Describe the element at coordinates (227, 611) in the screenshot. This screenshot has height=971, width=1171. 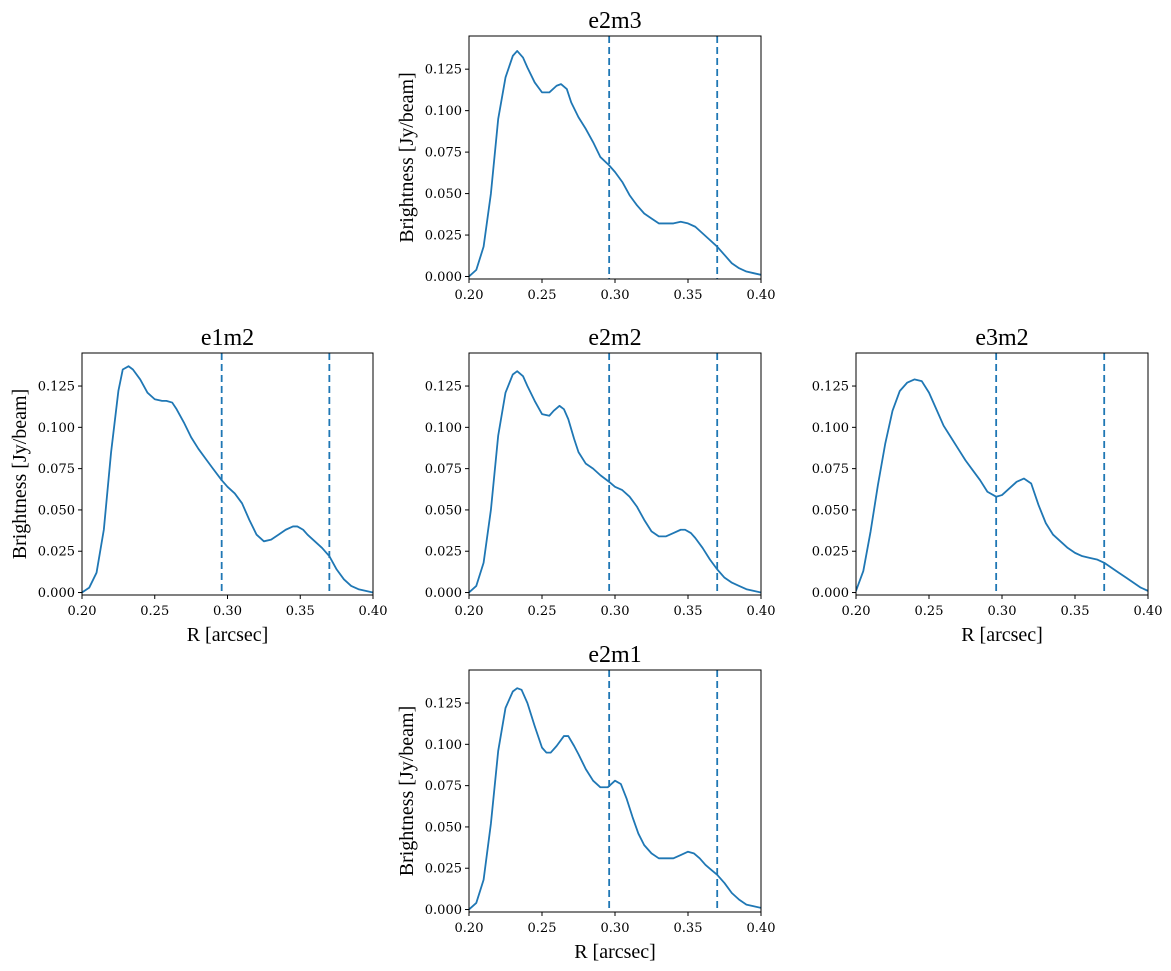
I see `panel-e1m2-xtick-label: 0.30` at that location.